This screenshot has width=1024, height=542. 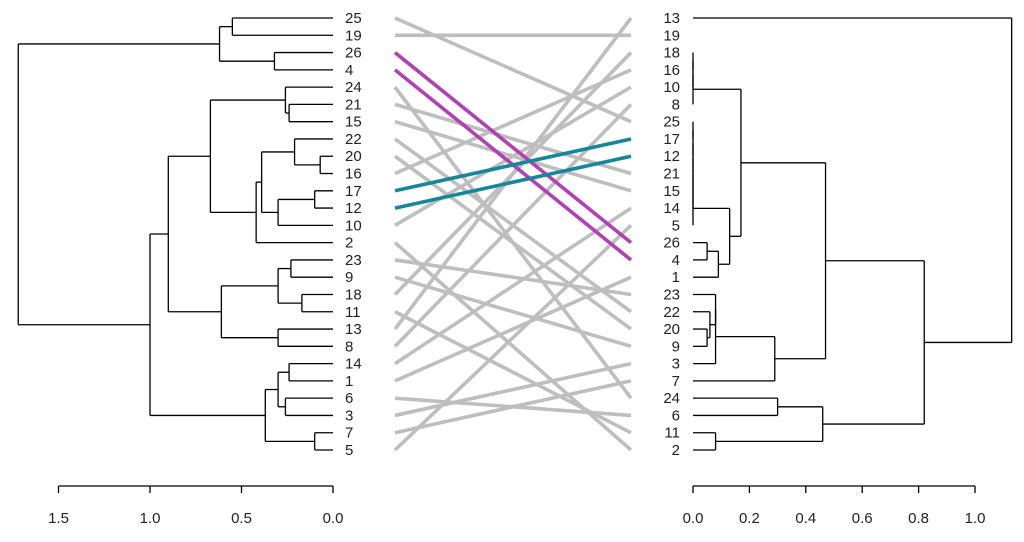 What do you see at coordinates (353, 18) in the screenshot?
I see `left-leaf-label-25: 25` at bounding box center [353, 18].